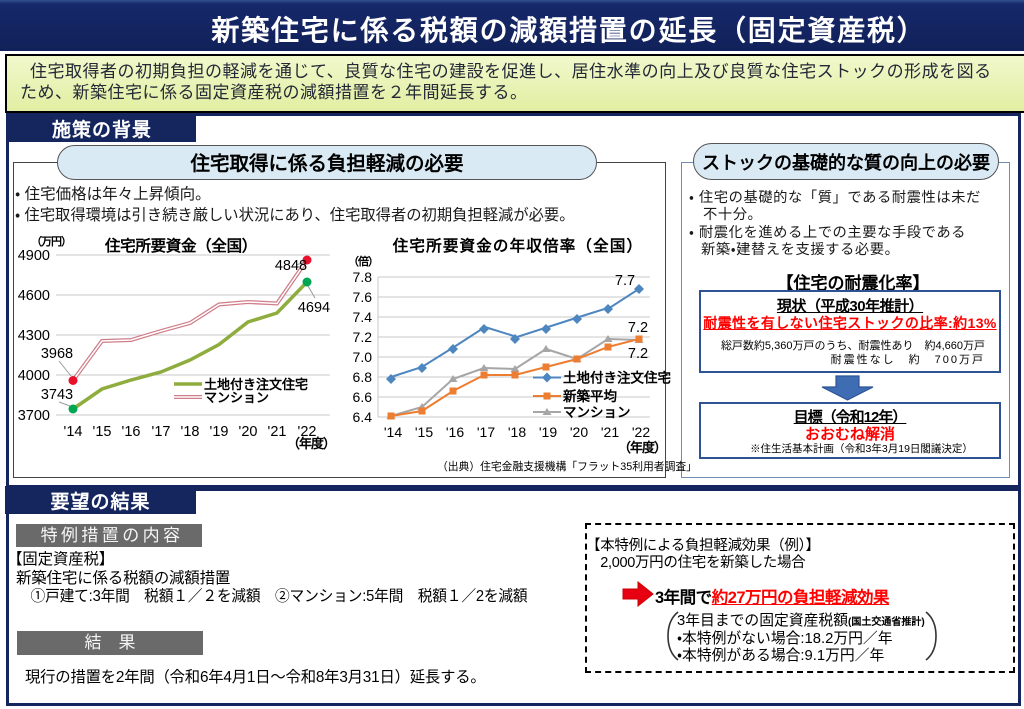 The image size is (1024, 709). Describe the element at coordinates (363, 377) in the screenshot. I see `svg-text: 6.8` at that location.